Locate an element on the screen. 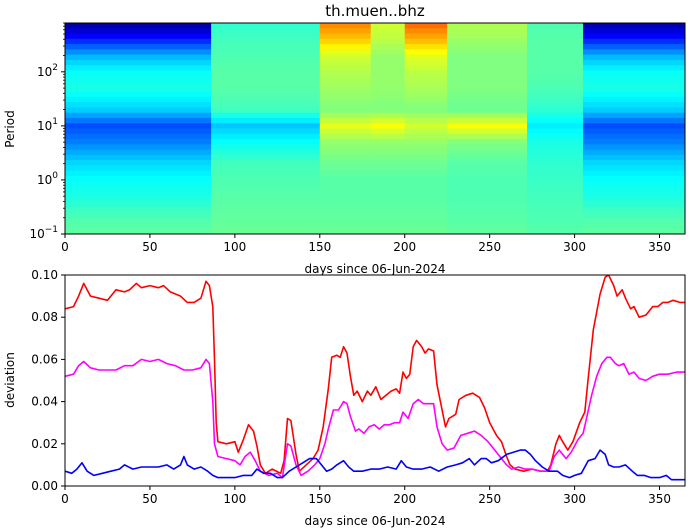 This screenshot has width=690, height=531. y-tick-label: 0.02 is located at coordinates (44, 444).